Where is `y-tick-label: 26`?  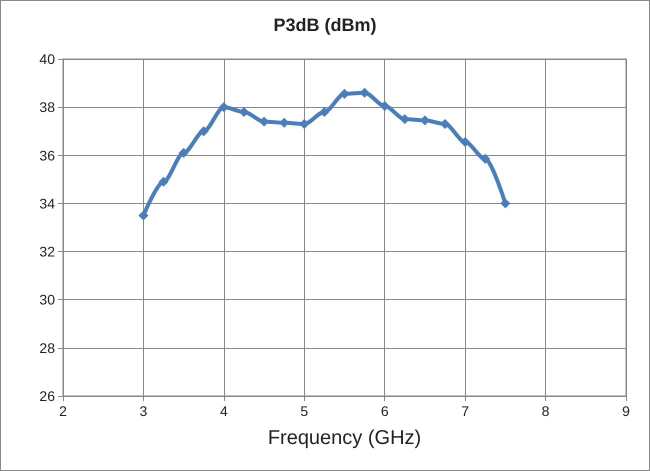
y-tick-label: 26 is located at coordinates (47, 396).